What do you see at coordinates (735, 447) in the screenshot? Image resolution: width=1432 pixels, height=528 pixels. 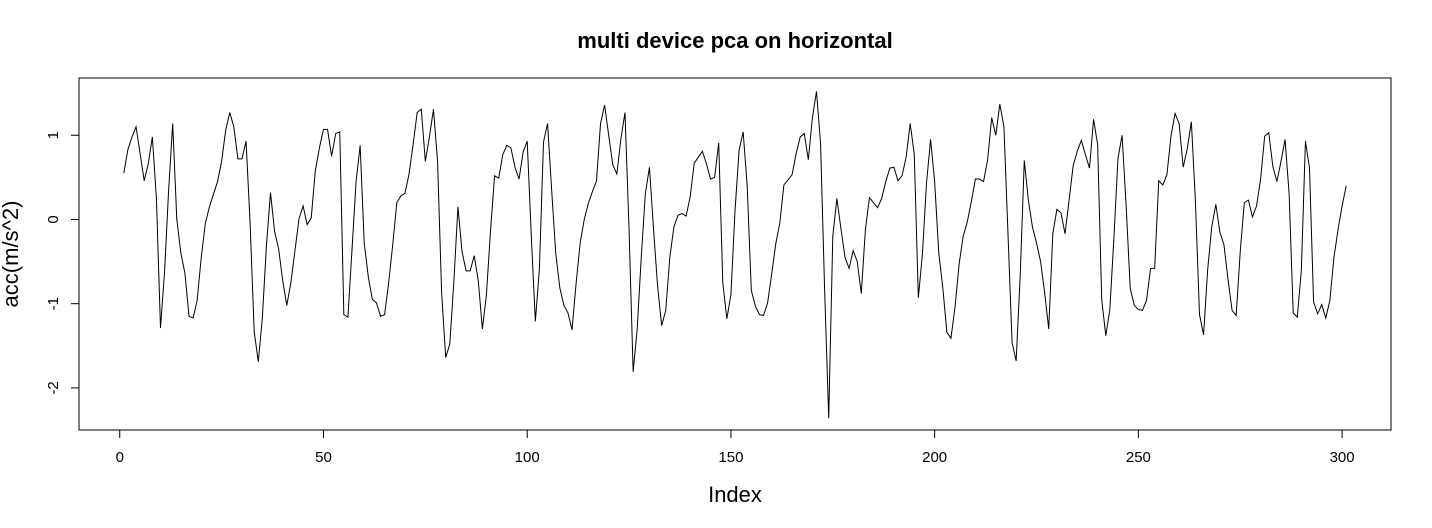 I see `x-axis: 0 50 100 150 200 250 300` at bounding box center [735, 447].